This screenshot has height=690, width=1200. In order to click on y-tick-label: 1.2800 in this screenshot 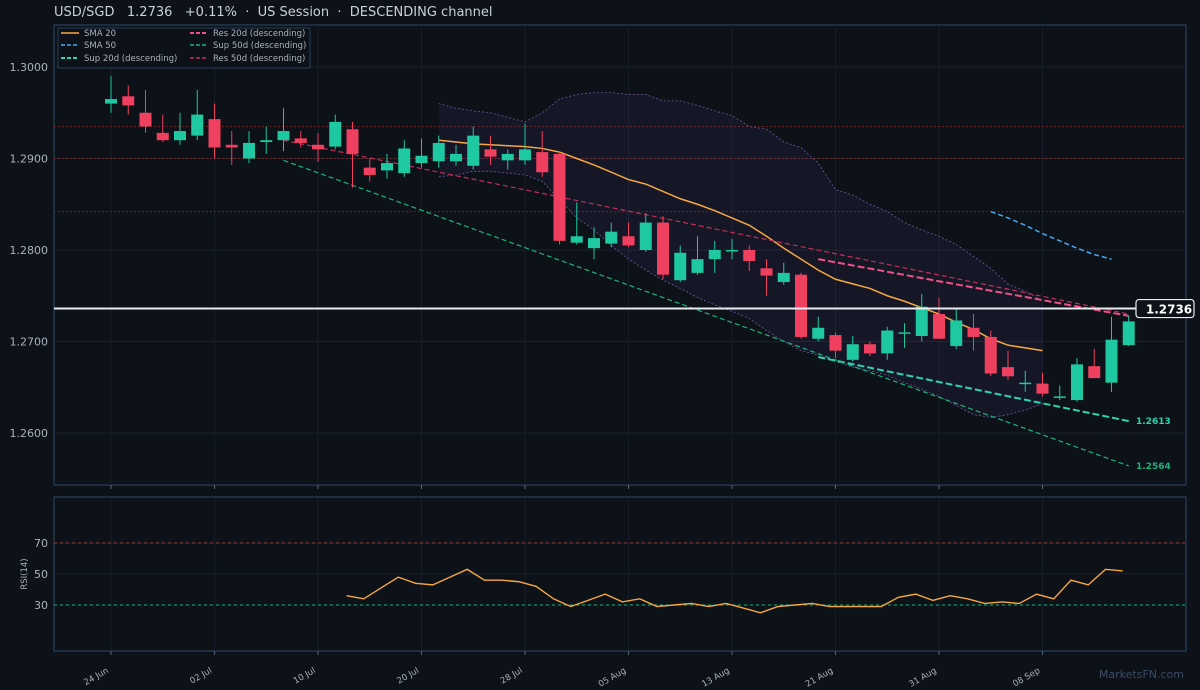, I will do `click(29, 250)`.